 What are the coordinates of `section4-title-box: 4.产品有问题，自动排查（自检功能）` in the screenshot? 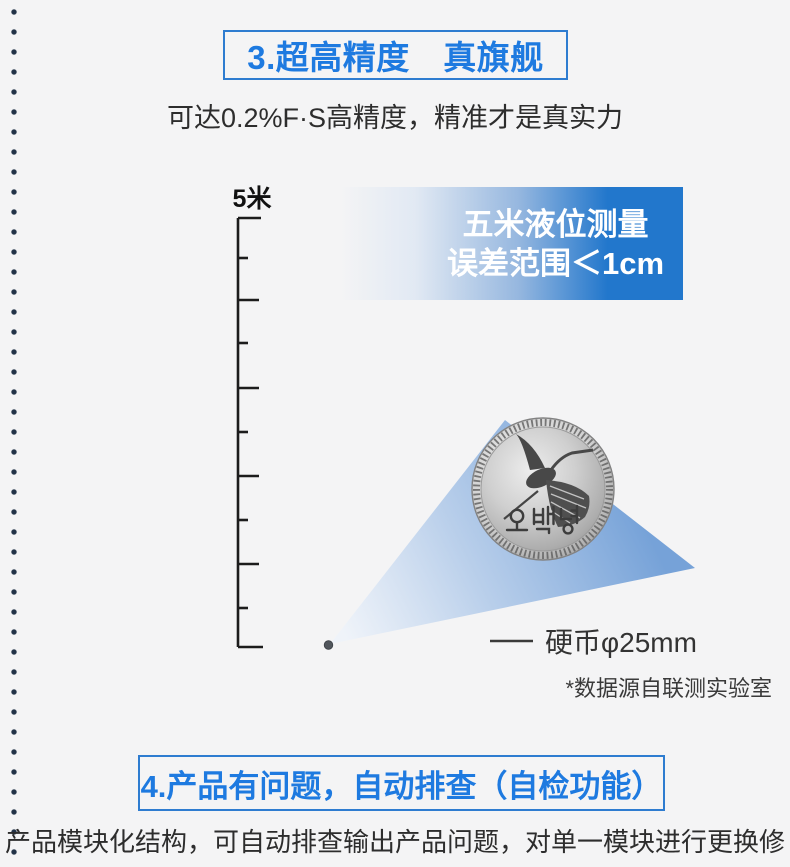 It's located at (401, 783).